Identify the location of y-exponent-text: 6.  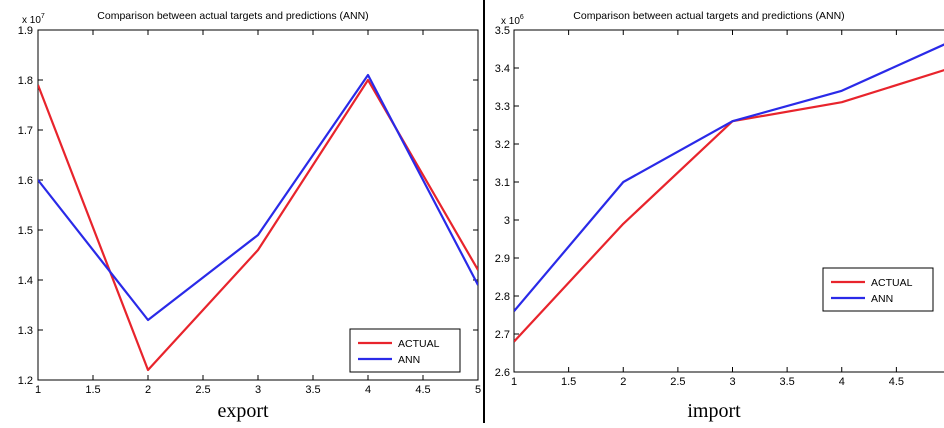
(522, 17).